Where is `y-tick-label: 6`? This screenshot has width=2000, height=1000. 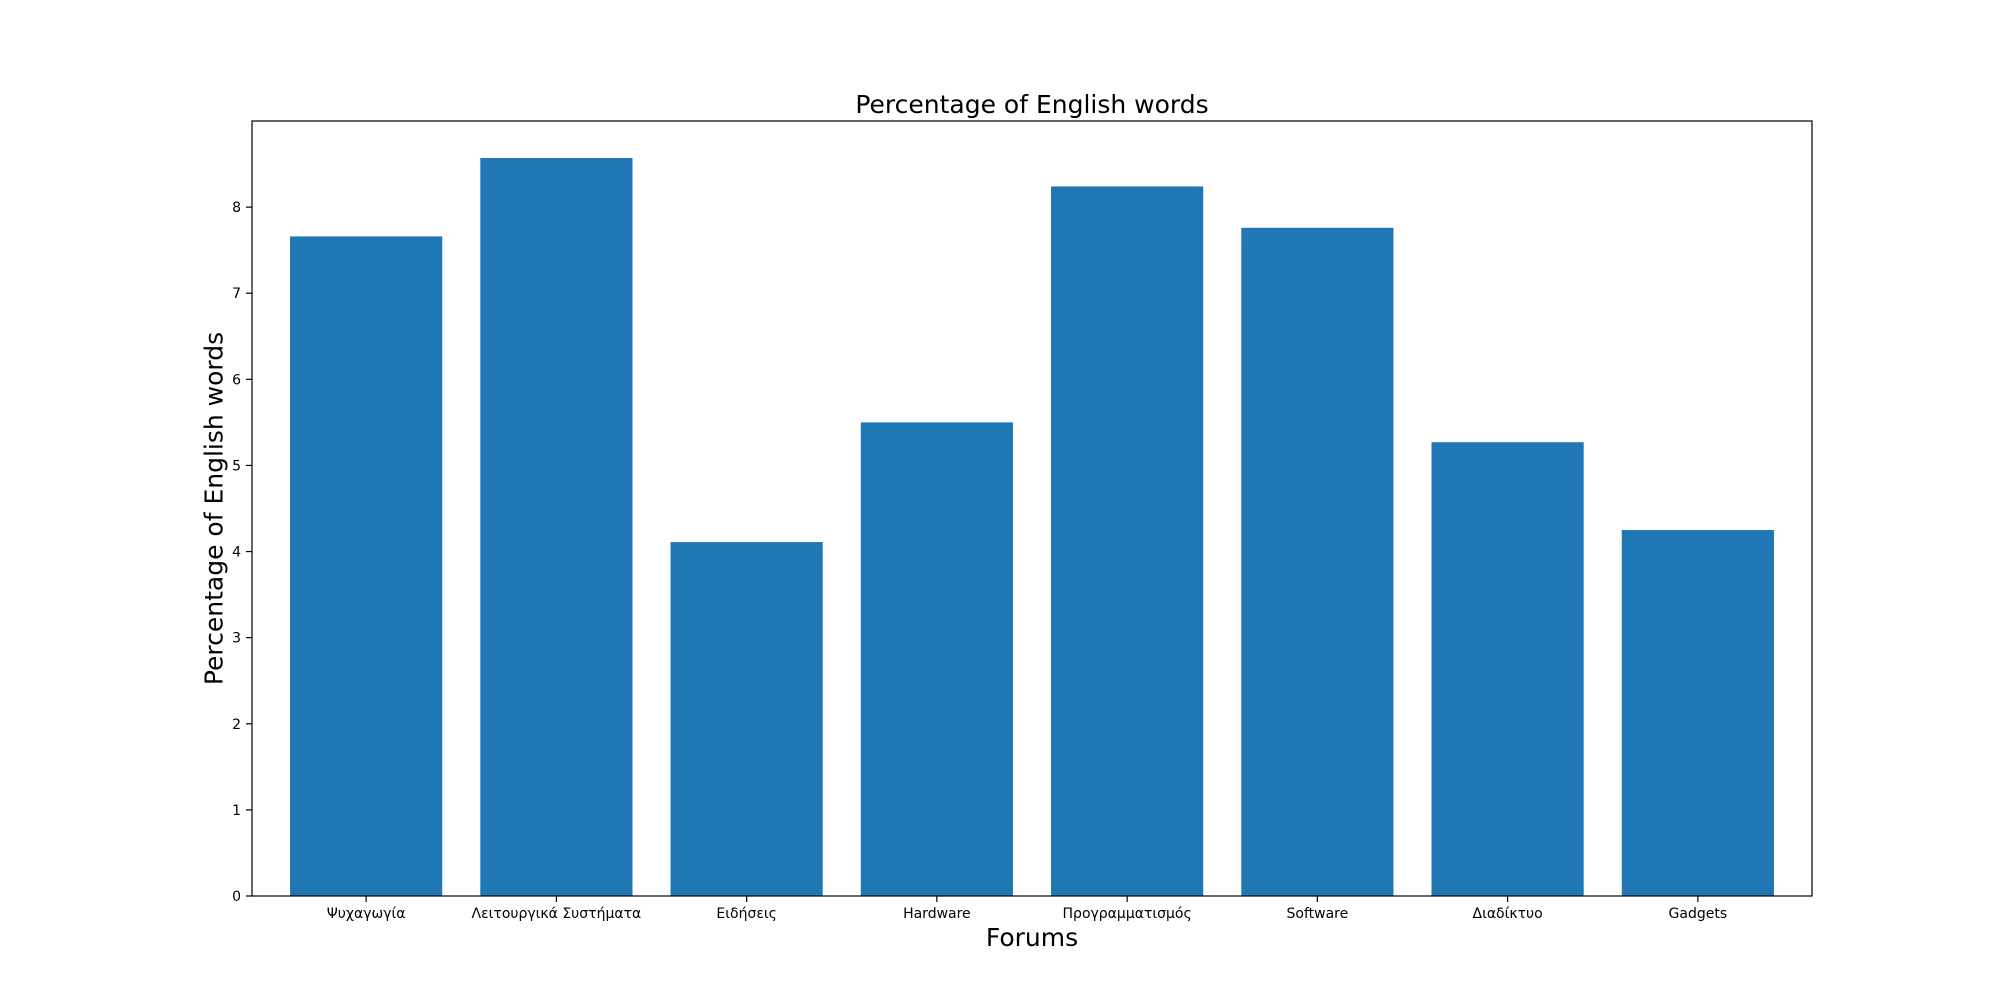 y-tick-label: 6 is located at coordinates (236, 380).